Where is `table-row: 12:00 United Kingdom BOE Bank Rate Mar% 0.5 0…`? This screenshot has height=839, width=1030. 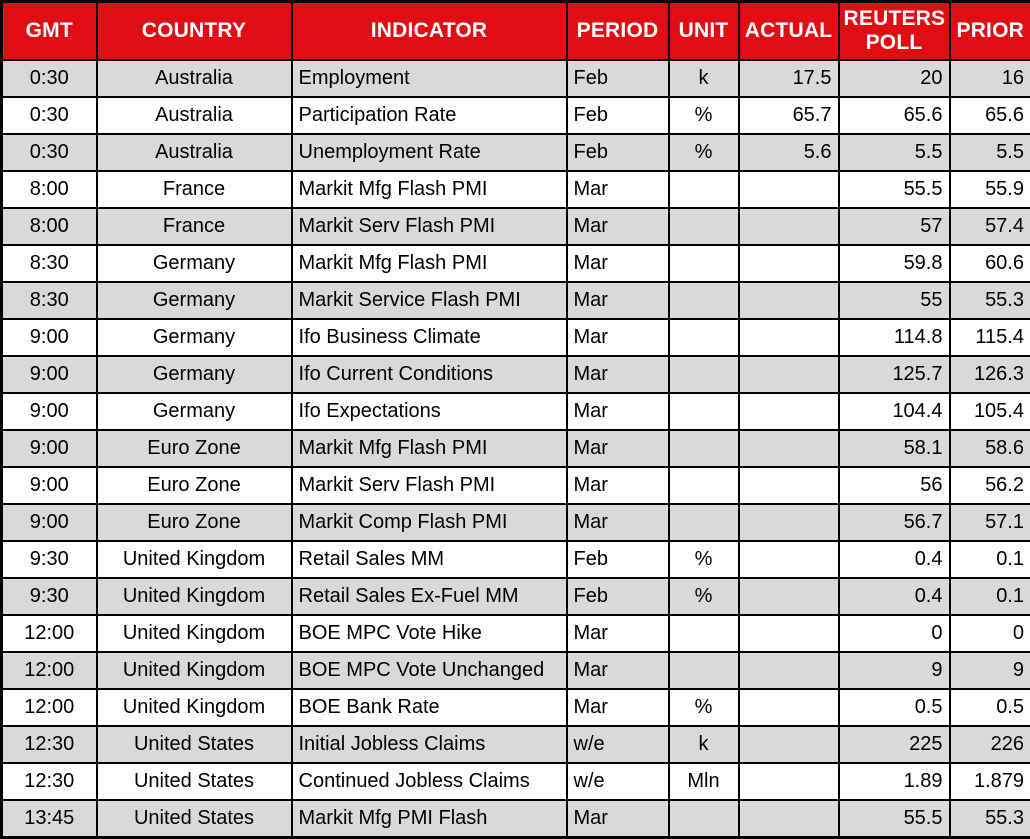 table-row: 12:00 United Kingdom BOE Bank Rate Mar% 0.5 0… is located at coordinates (515, 708).